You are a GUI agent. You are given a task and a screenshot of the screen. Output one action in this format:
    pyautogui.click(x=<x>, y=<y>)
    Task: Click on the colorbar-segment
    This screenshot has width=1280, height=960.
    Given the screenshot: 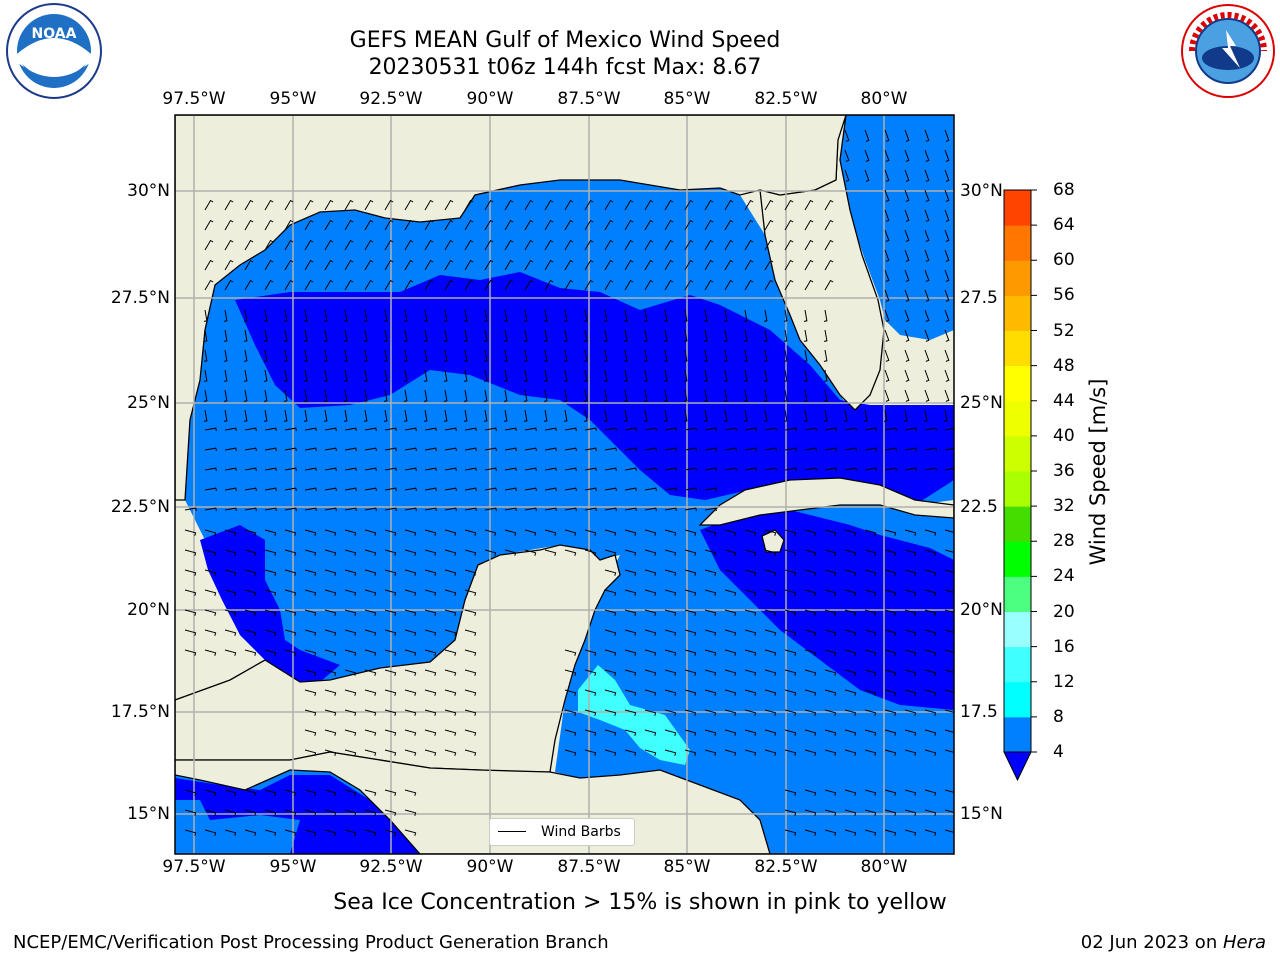 What is the action you would take?
    pyautogui.click(x=1017, y=629)
    